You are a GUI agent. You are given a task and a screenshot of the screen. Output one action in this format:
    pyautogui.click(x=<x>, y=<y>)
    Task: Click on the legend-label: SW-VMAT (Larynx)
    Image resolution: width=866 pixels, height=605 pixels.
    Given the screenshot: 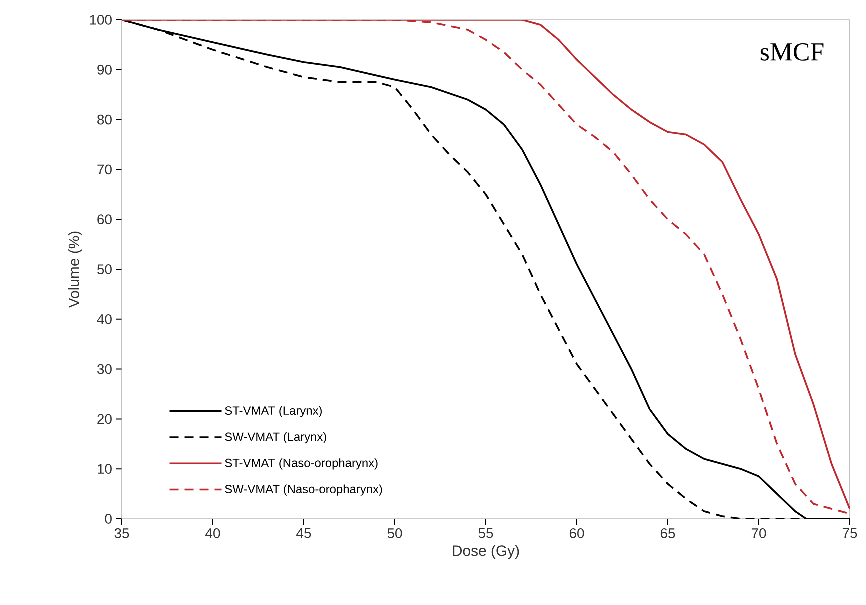 What is the action you would take?
    pyautogui.click(x=275, y=438)
    